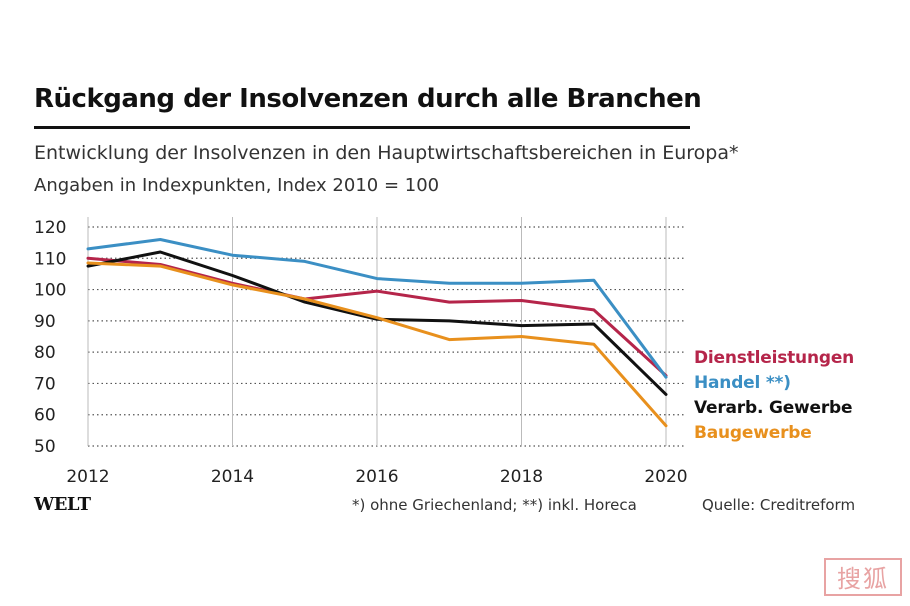  Describe the element at coordinates (779, 505) in the screenshot. I see `source-note: Quelle: Creditreform` at that location.